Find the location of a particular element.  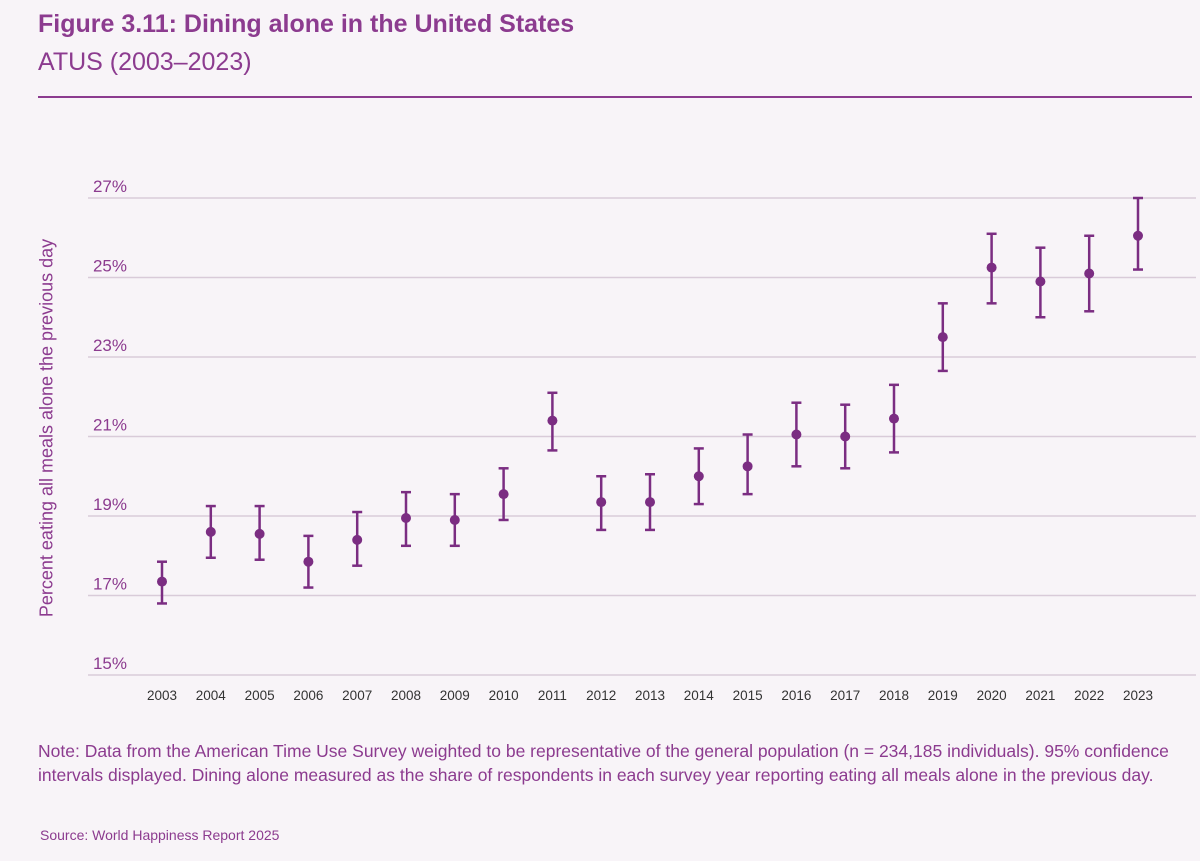

x-tick-label: 2018 is located at coordinates (894, 695).